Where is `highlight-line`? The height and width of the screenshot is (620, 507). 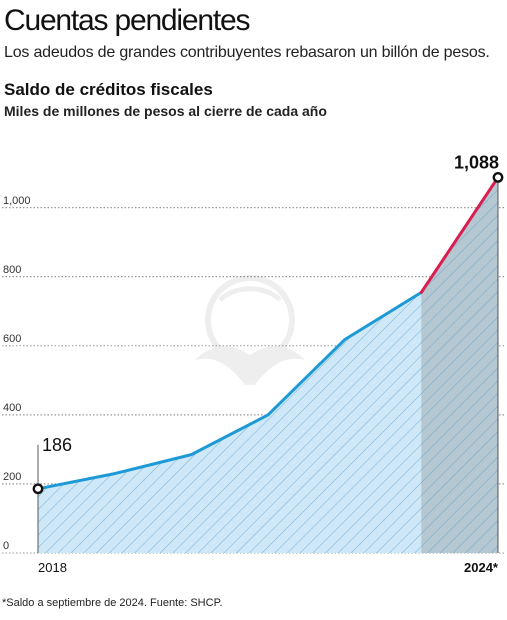
highlight-line is located at coordinates (459, 234).